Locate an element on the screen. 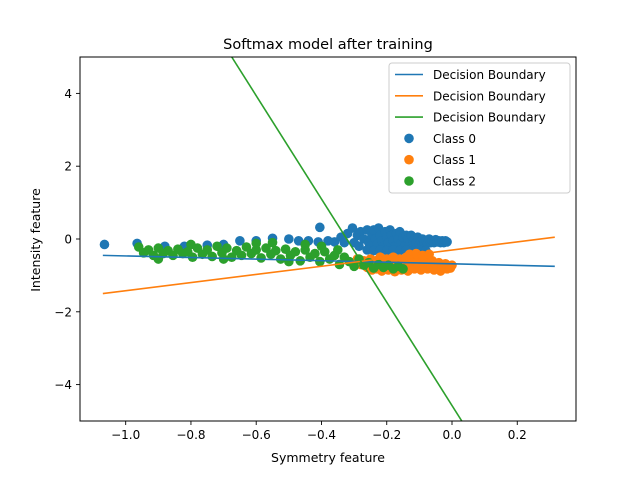  x-tick-label: −1.0 is located at coordinates (125, 435).